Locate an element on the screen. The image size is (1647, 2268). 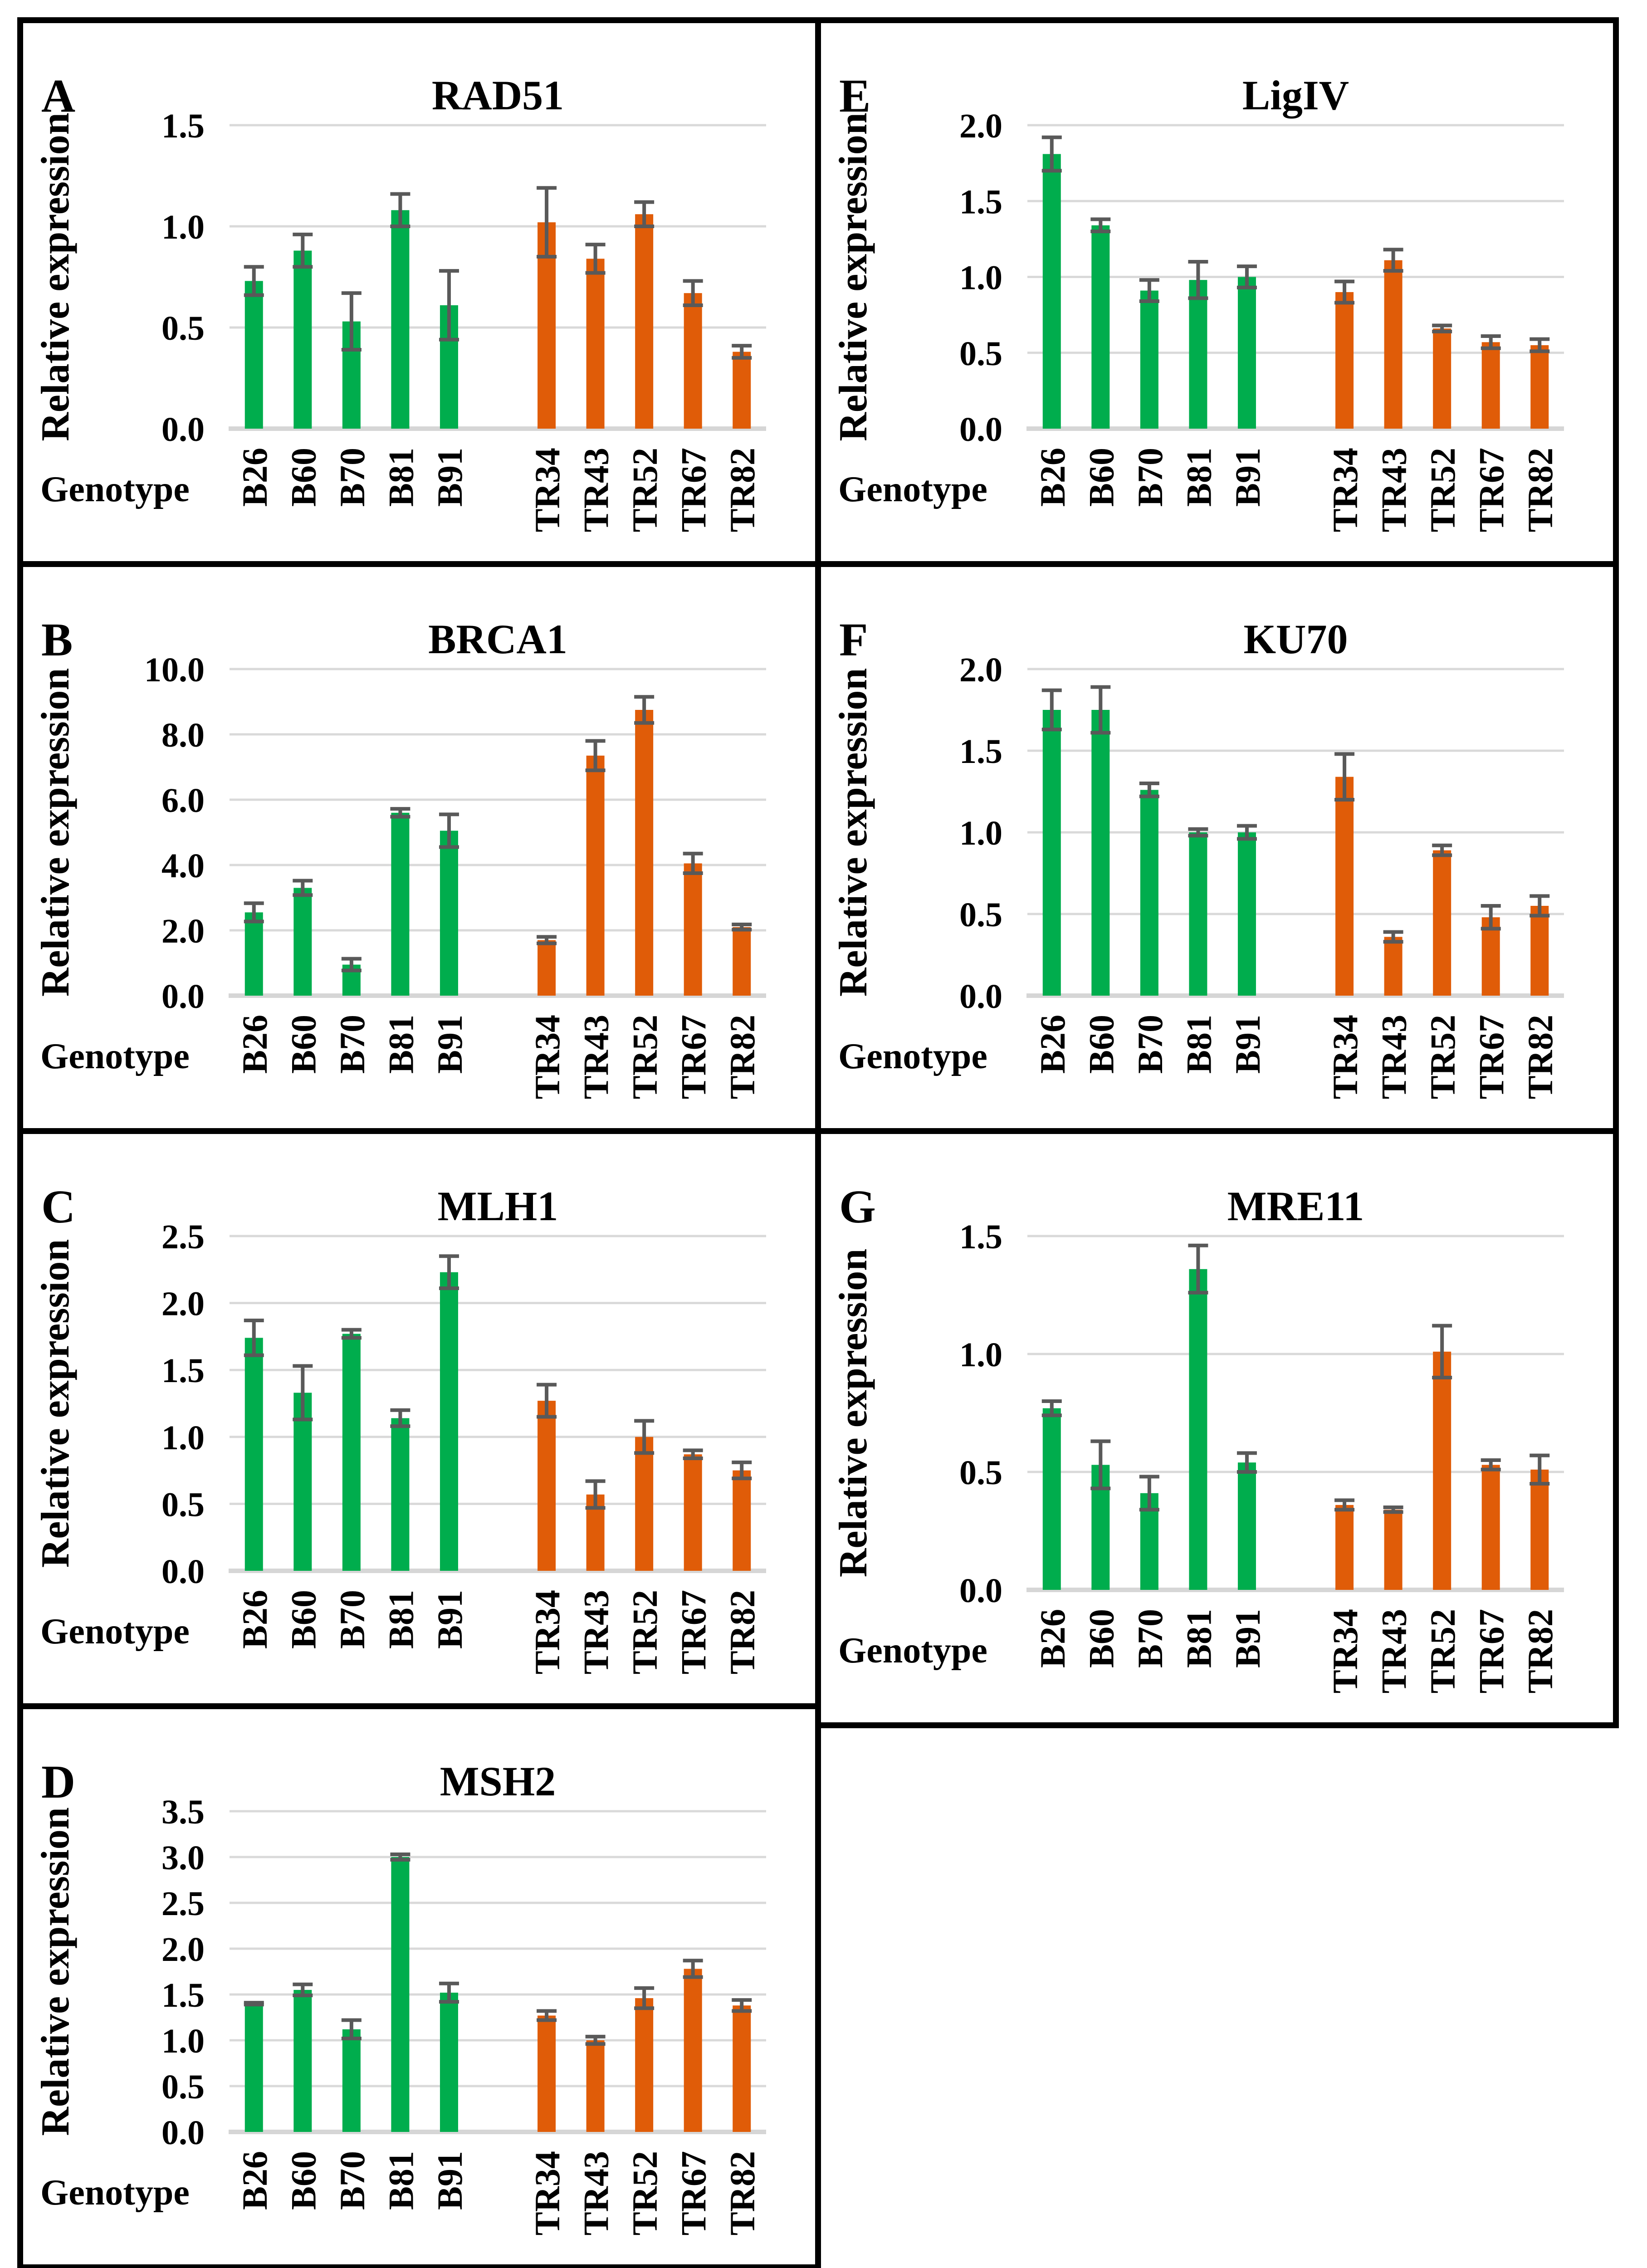
ytick-label-2.0: 2.0 is located at coordinates (981, 126).